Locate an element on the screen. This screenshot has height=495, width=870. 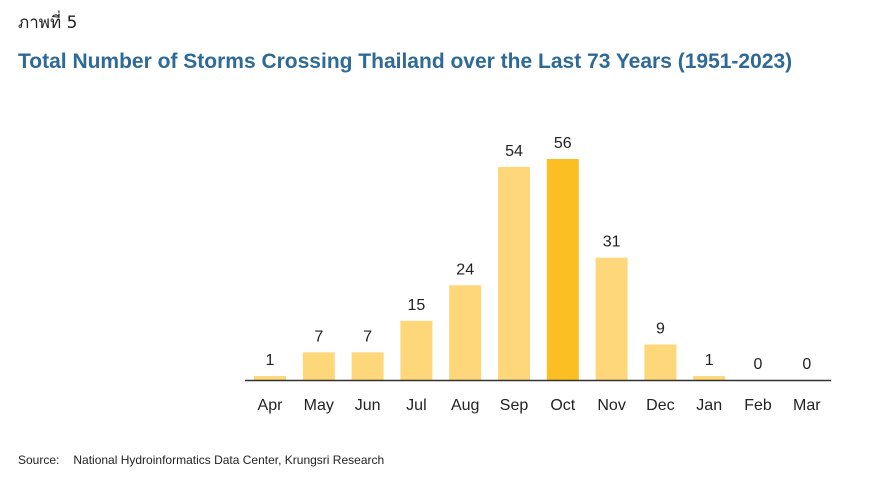
bar-sep is located at coordinates (514, 273).